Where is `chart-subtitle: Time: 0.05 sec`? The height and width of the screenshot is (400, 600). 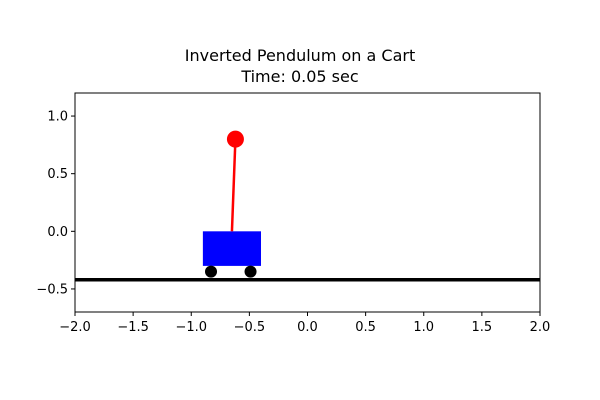 chart-subtitle: Time: 0.05 sec is located at coordinates (300, 76).